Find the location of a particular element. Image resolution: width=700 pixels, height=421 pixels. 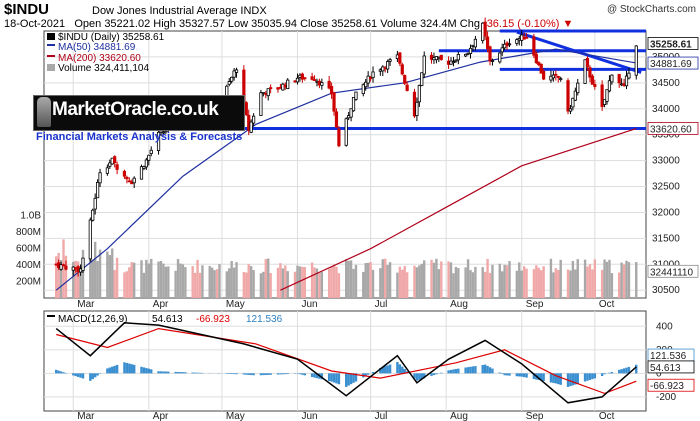

macd-x-tick-label: Jun is located at coordinates (309, 416).